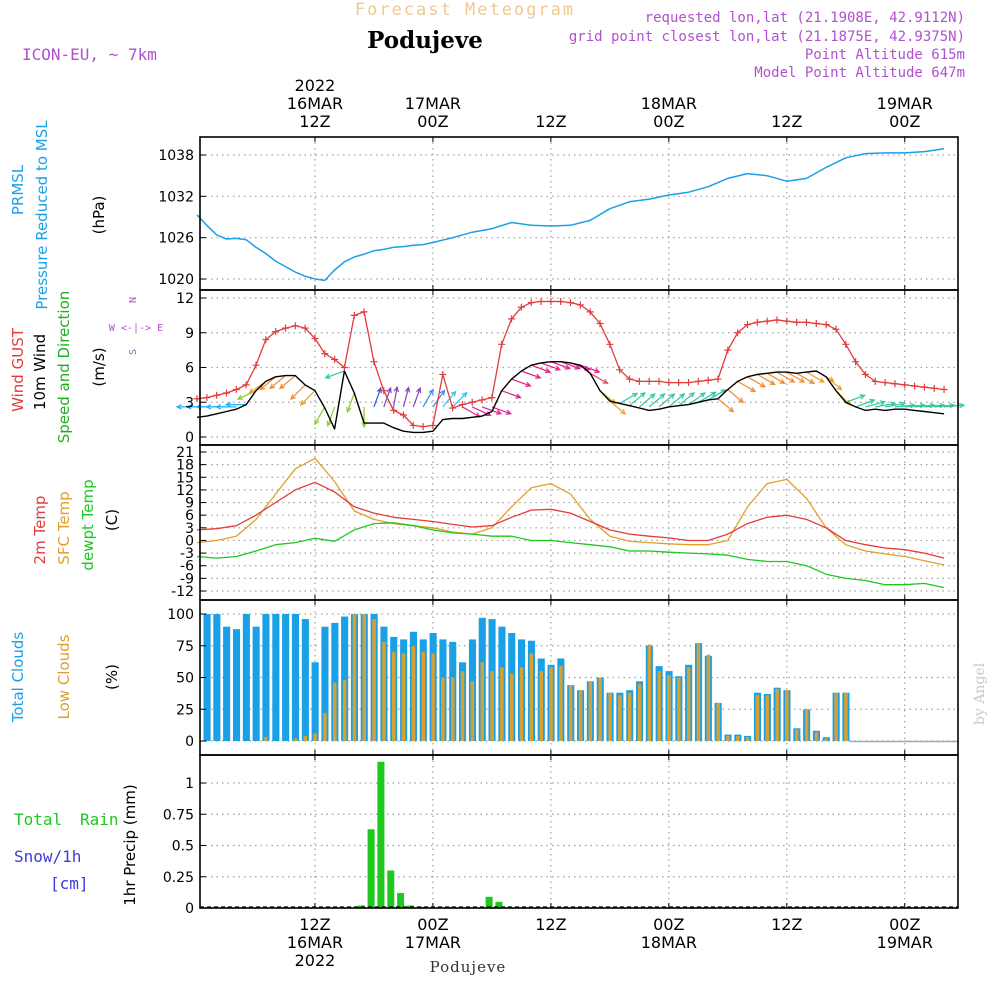 This screenshot has height=1000, width=1000. I want to click on y-tick-label: 50, so click(185, 679).